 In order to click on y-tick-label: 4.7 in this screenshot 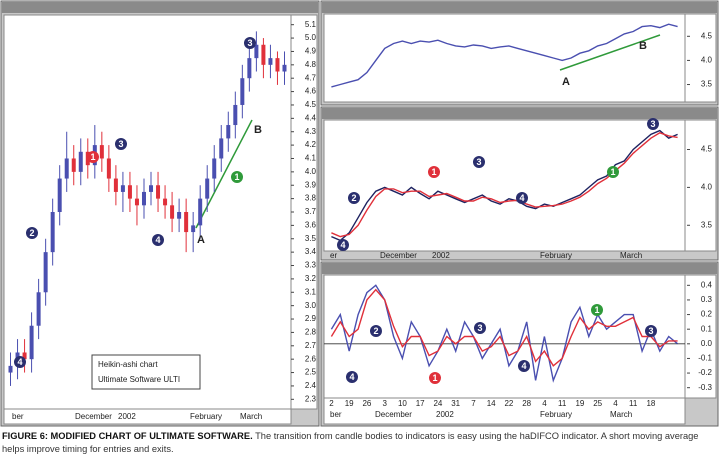, I will do `click(311, 77)`.